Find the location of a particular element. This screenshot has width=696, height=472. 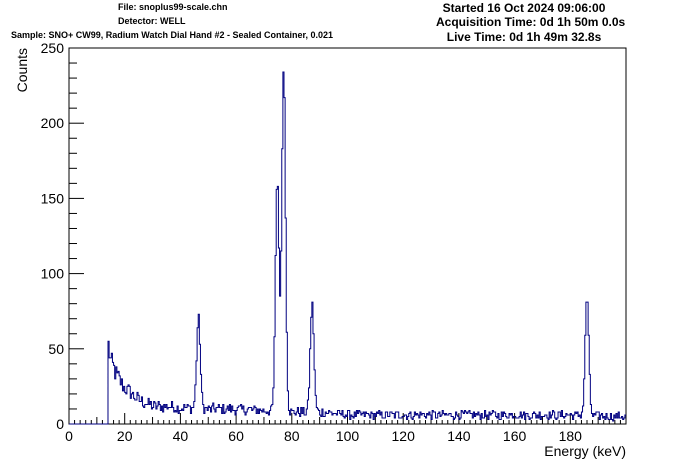

y-tick-label: 200 is located at coordinates (53, 123).